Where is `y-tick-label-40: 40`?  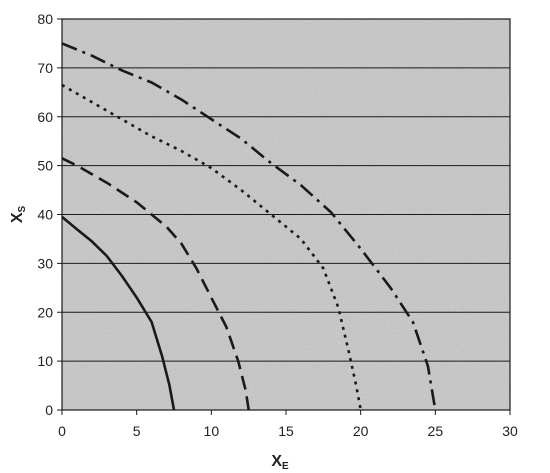 y-tick-label-40: 40 is located at coordinates (45, 215).